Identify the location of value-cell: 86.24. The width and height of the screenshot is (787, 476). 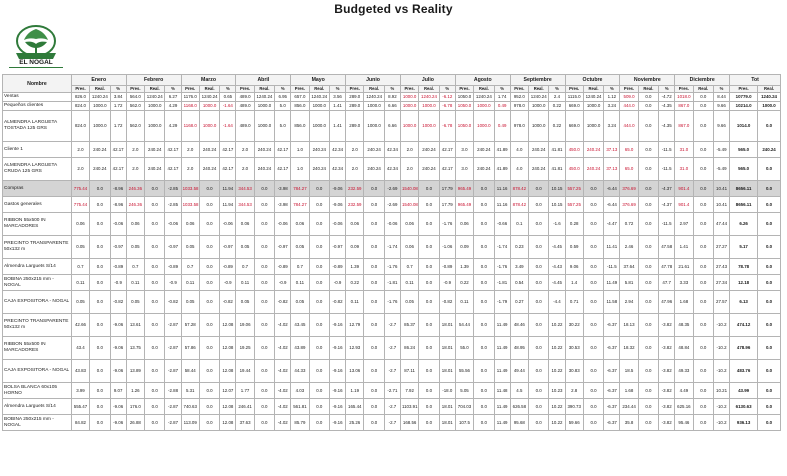
(409, 348).